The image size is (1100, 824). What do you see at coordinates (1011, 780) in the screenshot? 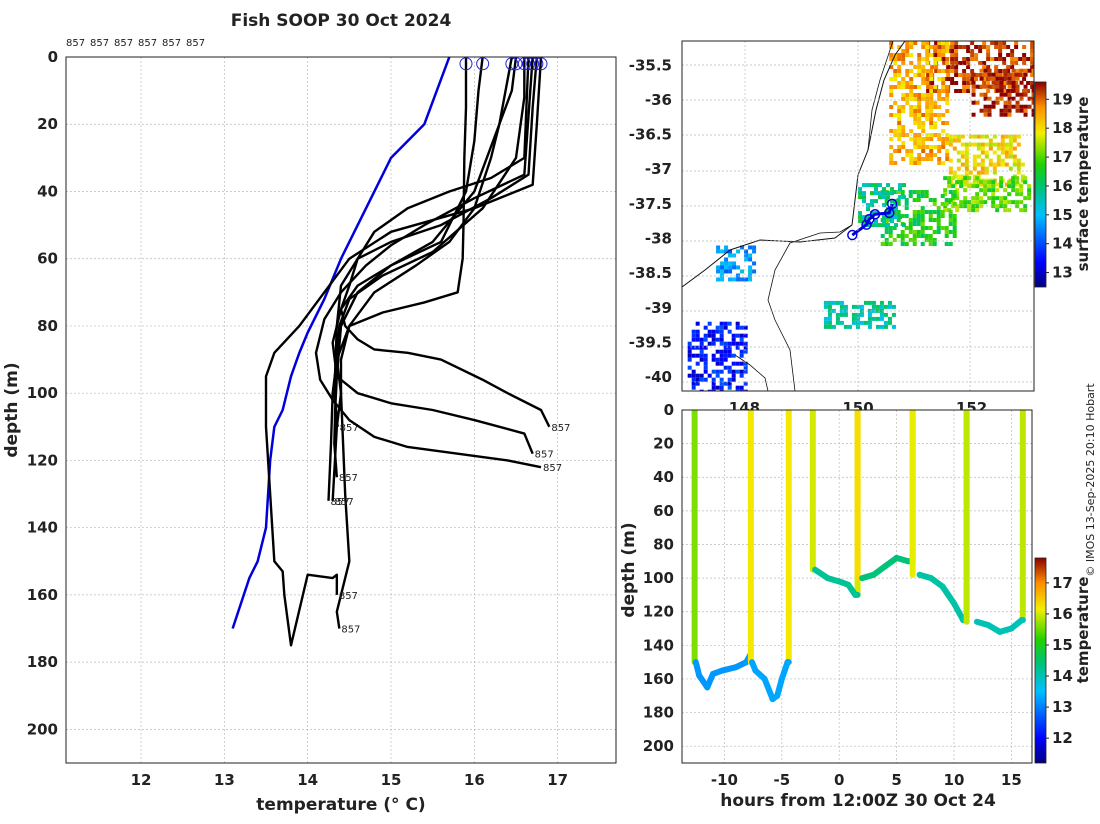
I see `section-x-tick: 15` at bounding box center [1011, 780].